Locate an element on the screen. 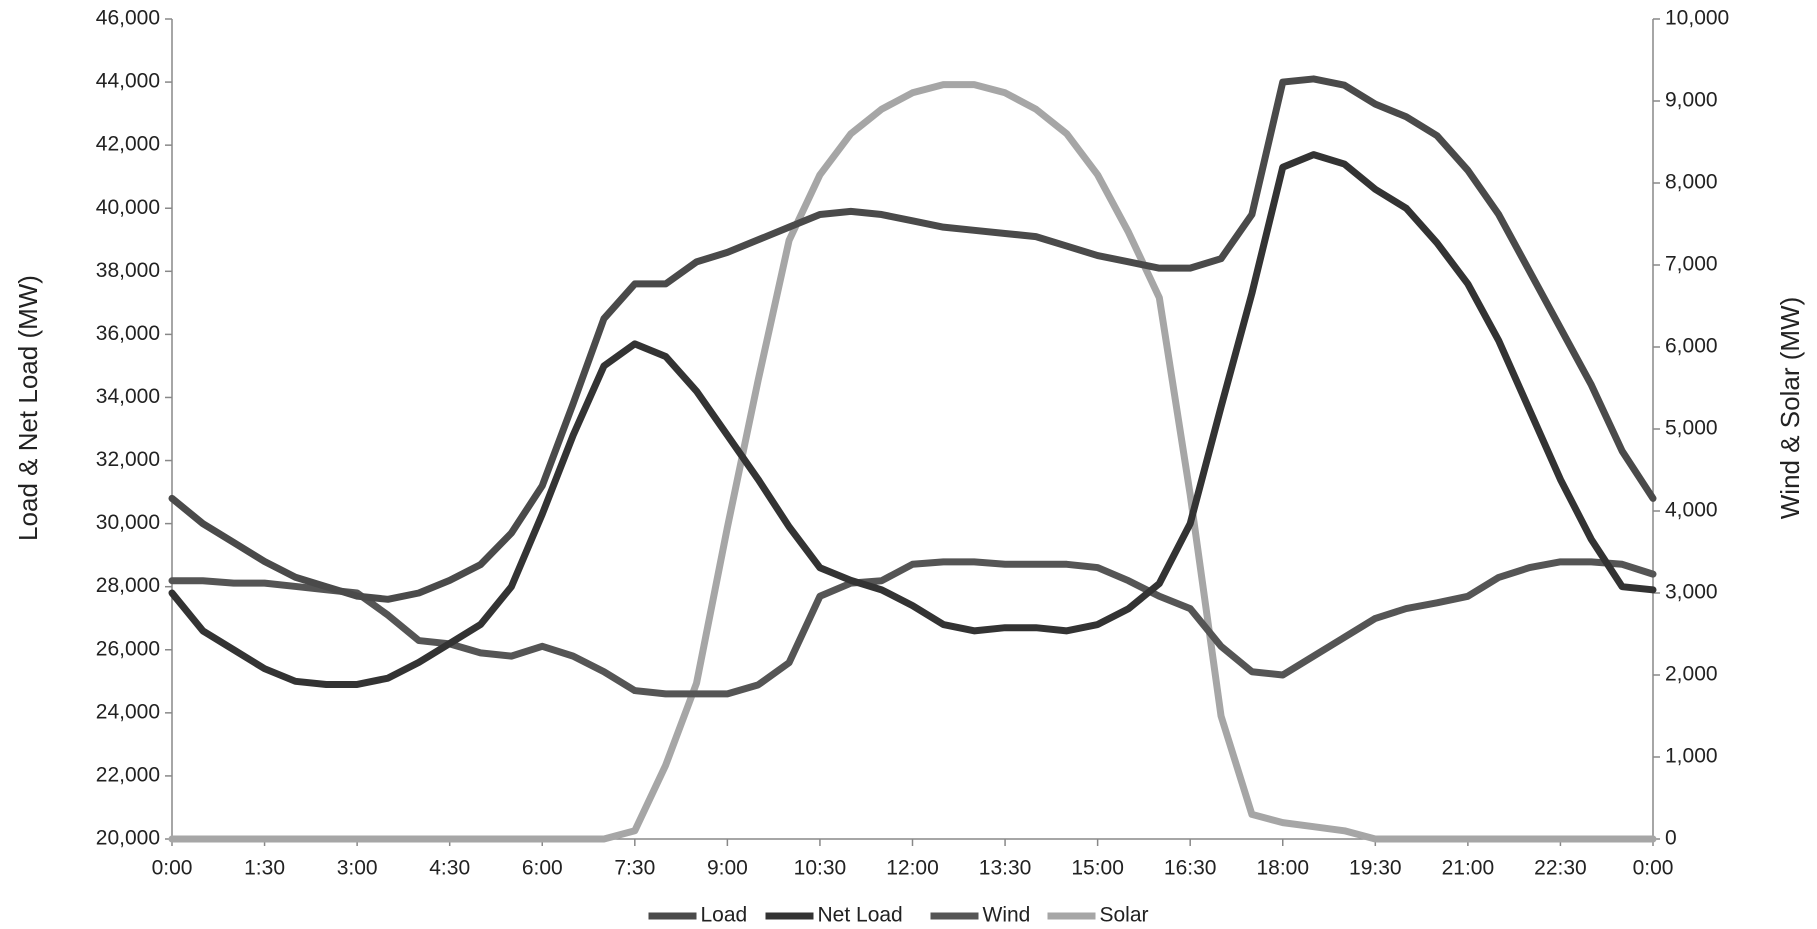 The width and height of the screenshot is (1817, 929). y-axis-label: Load & Net Load (MW) is located at coordinates (28, 408).